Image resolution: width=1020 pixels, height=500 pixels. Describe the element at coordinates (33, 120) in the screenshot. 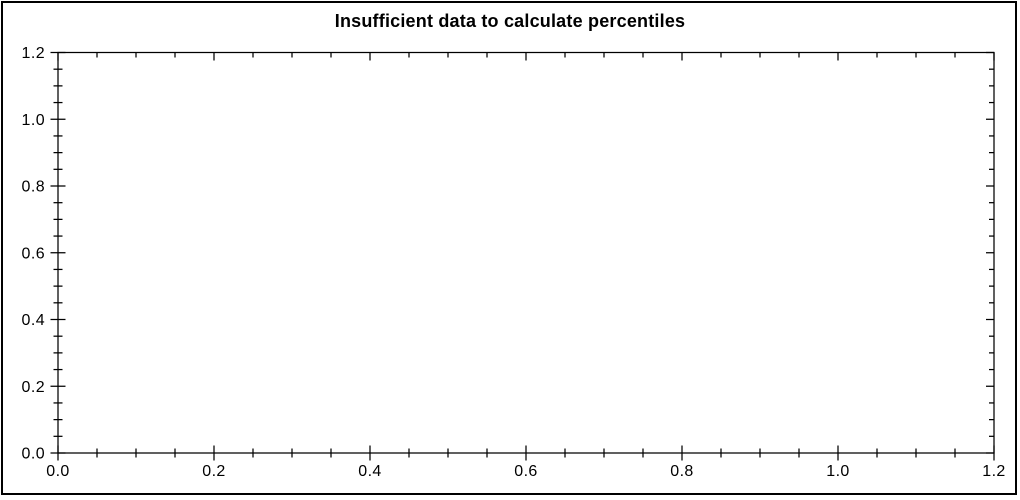

I see `y-tick-label: 1.0` at that location.